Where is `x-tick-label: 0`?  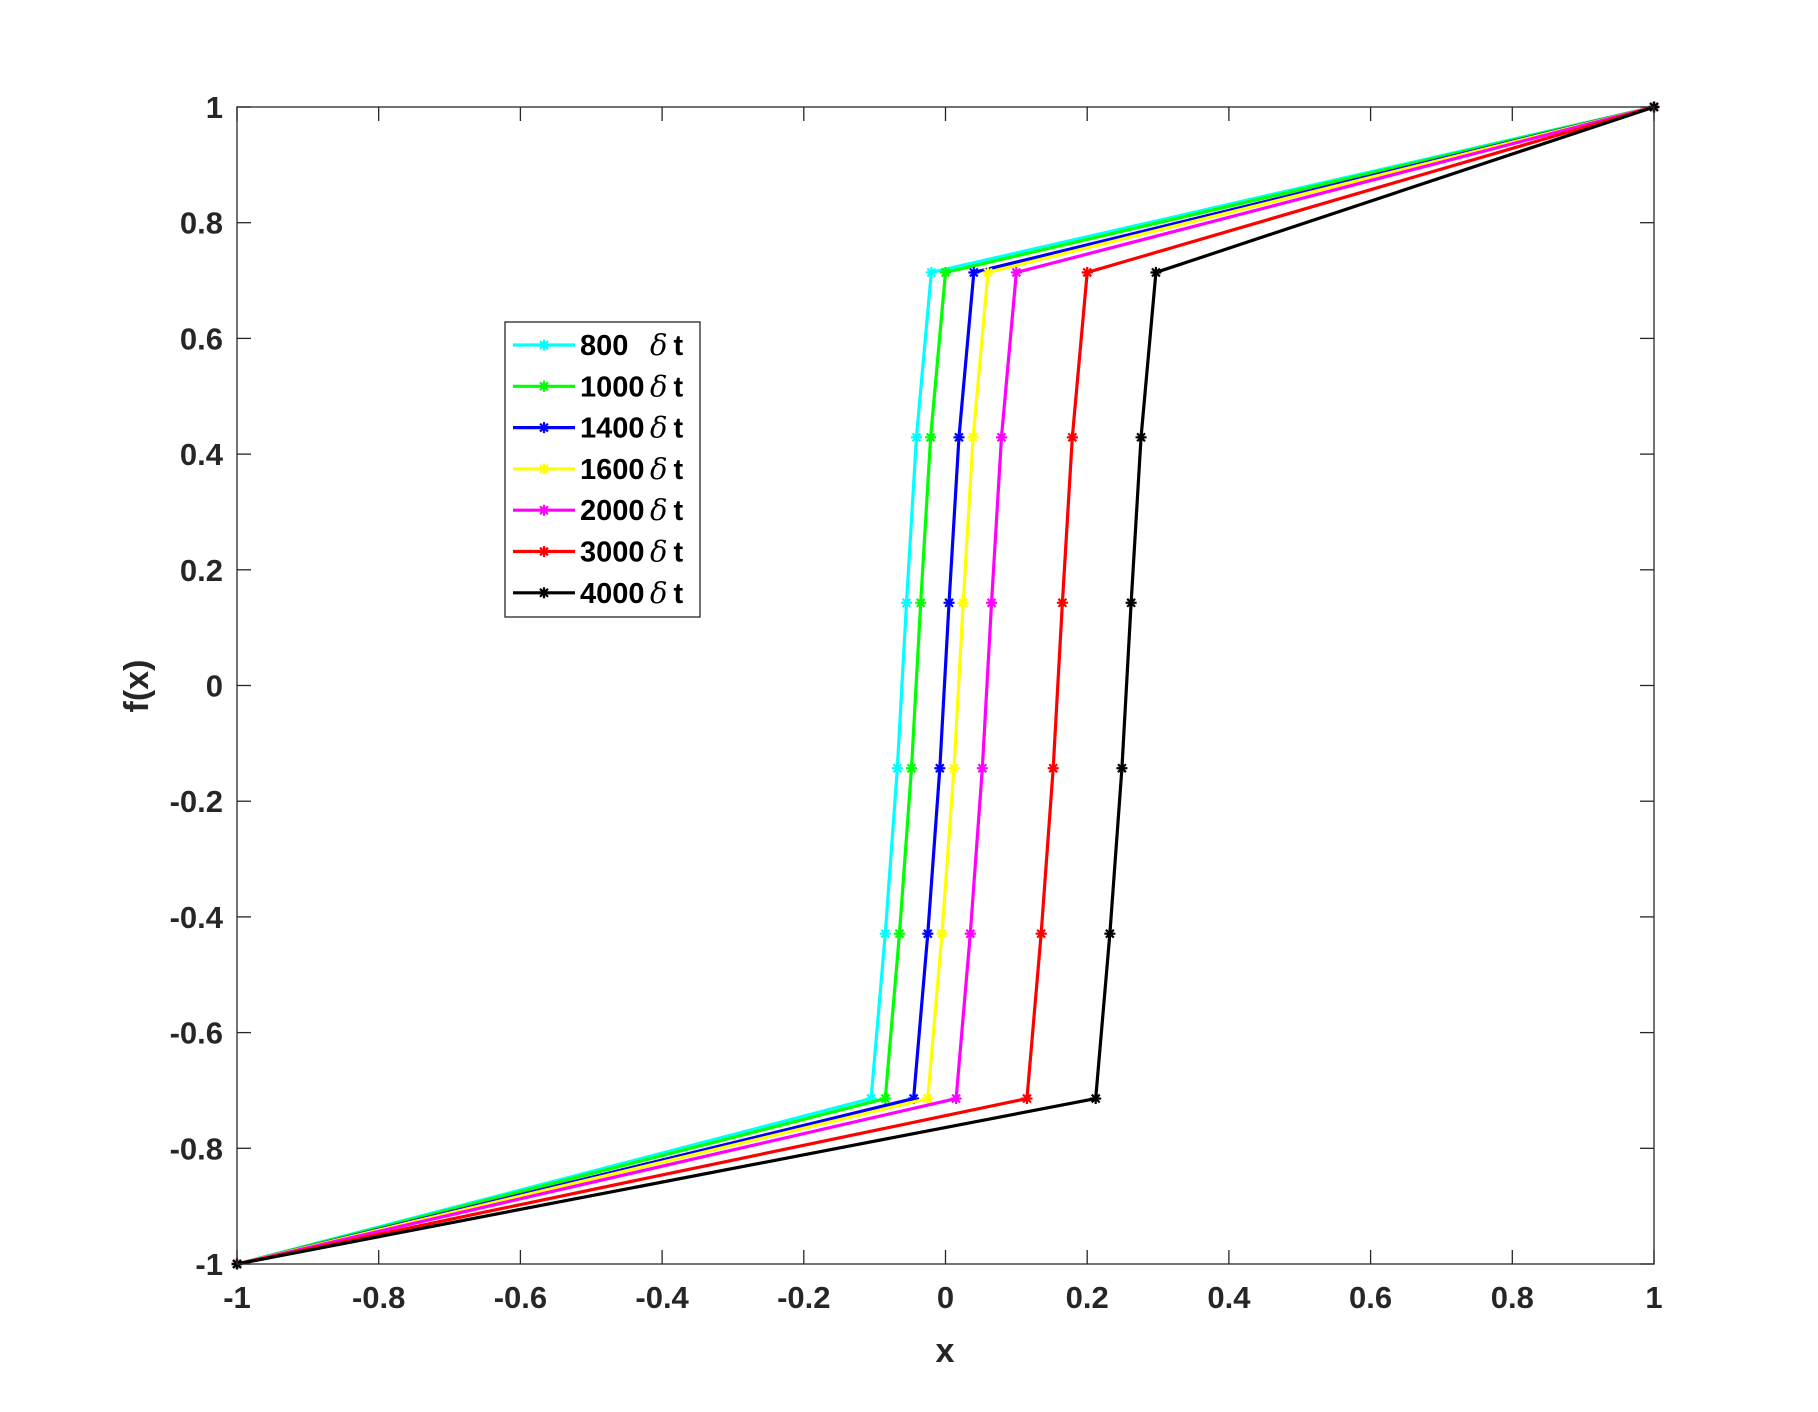 x-tick-label: 0 is located at coordinates (945, 1297).